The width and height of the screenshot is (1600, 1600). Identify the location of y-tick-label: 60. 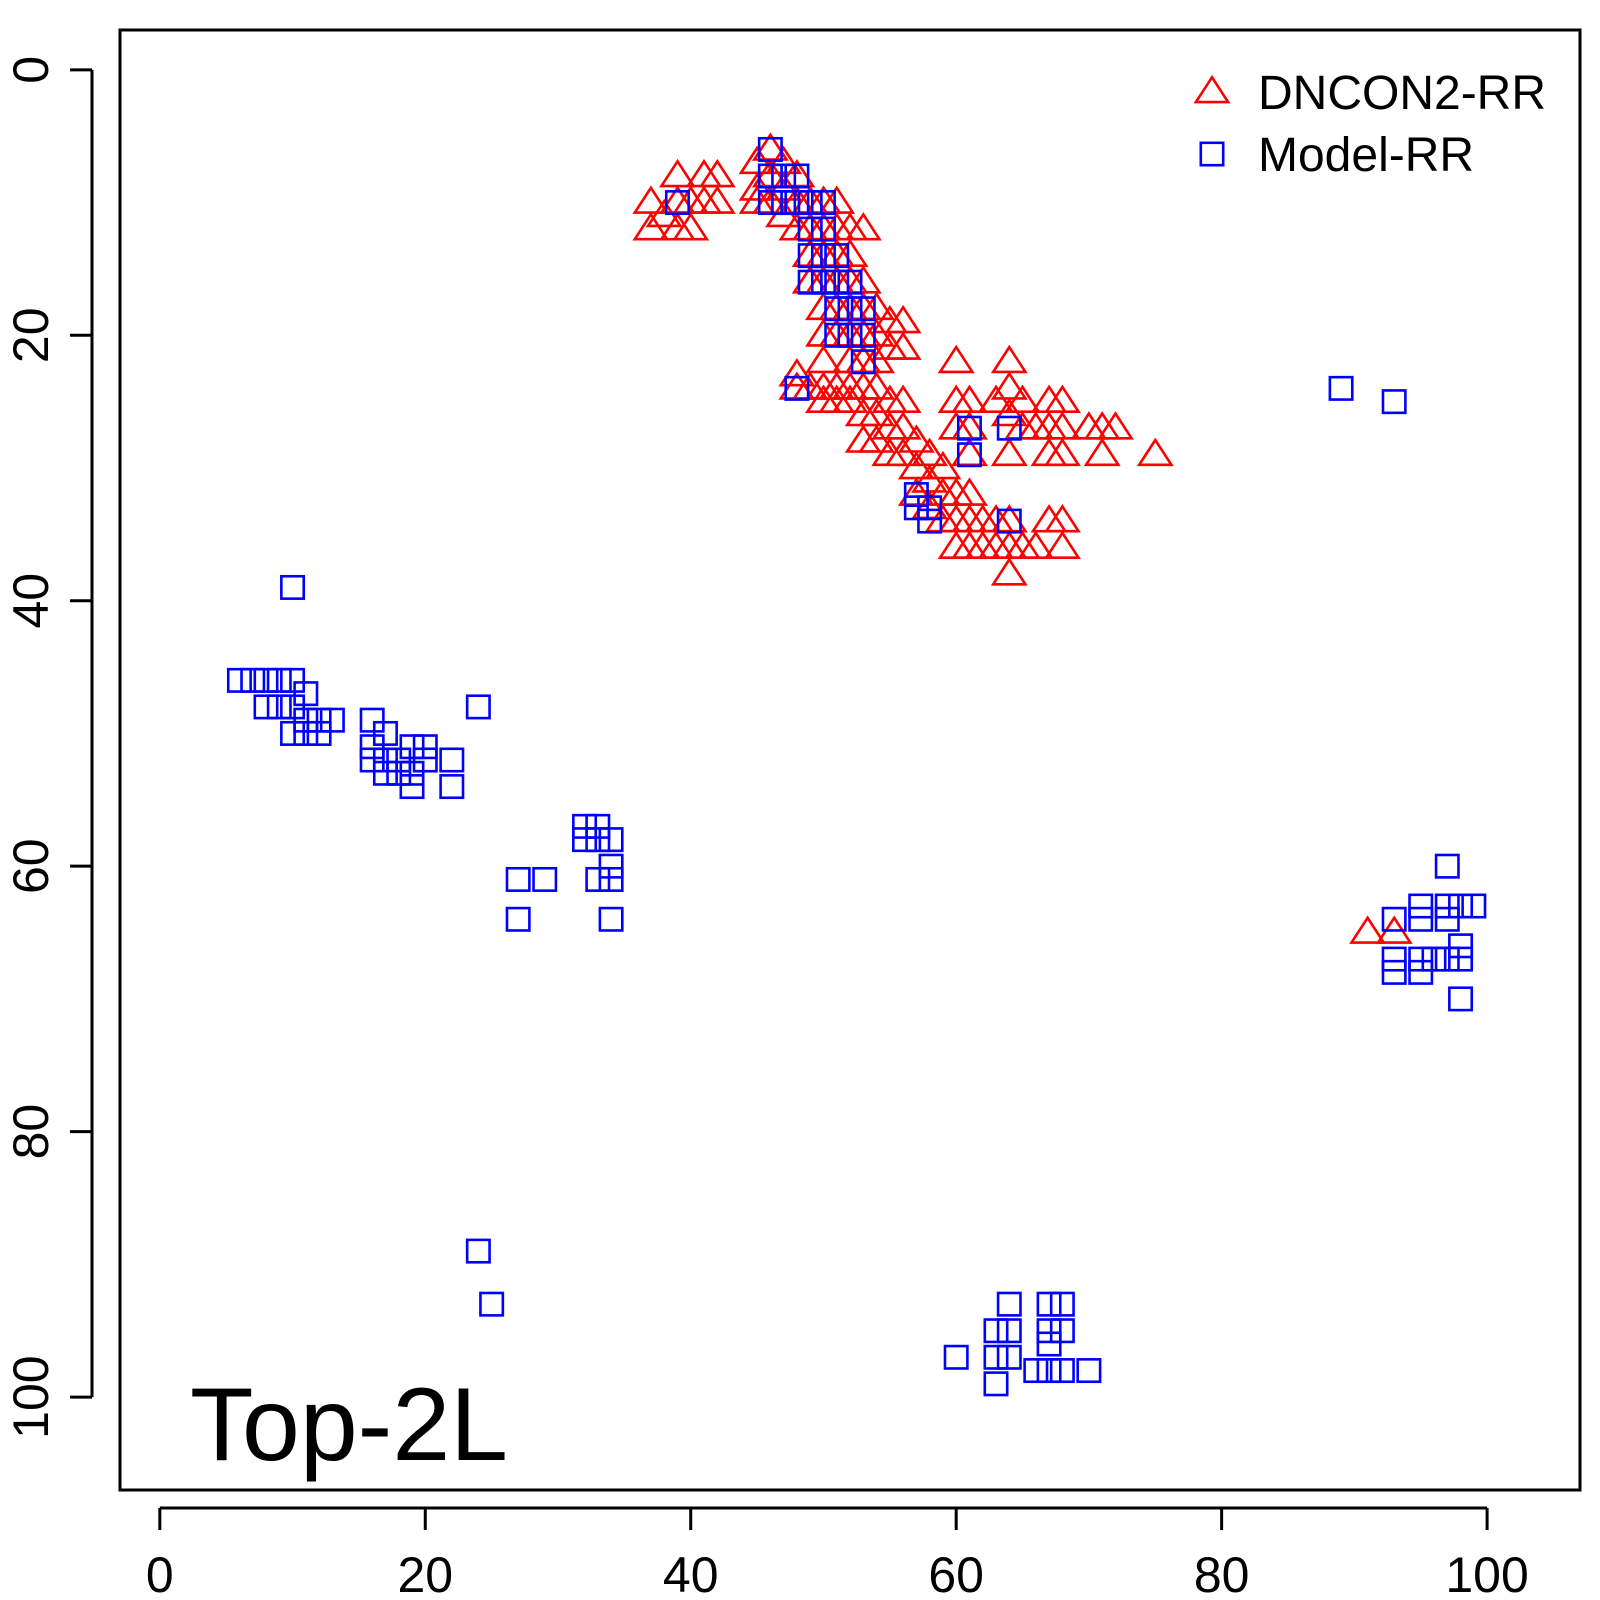
(31, 866).